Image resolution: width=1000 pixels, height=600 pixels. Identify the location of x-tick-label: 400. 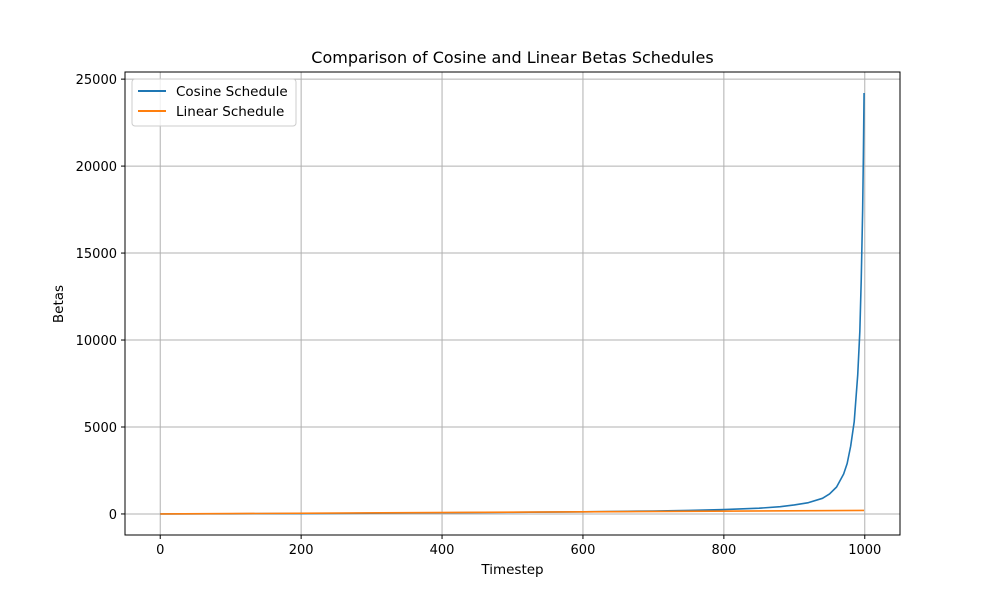
(442, 550).